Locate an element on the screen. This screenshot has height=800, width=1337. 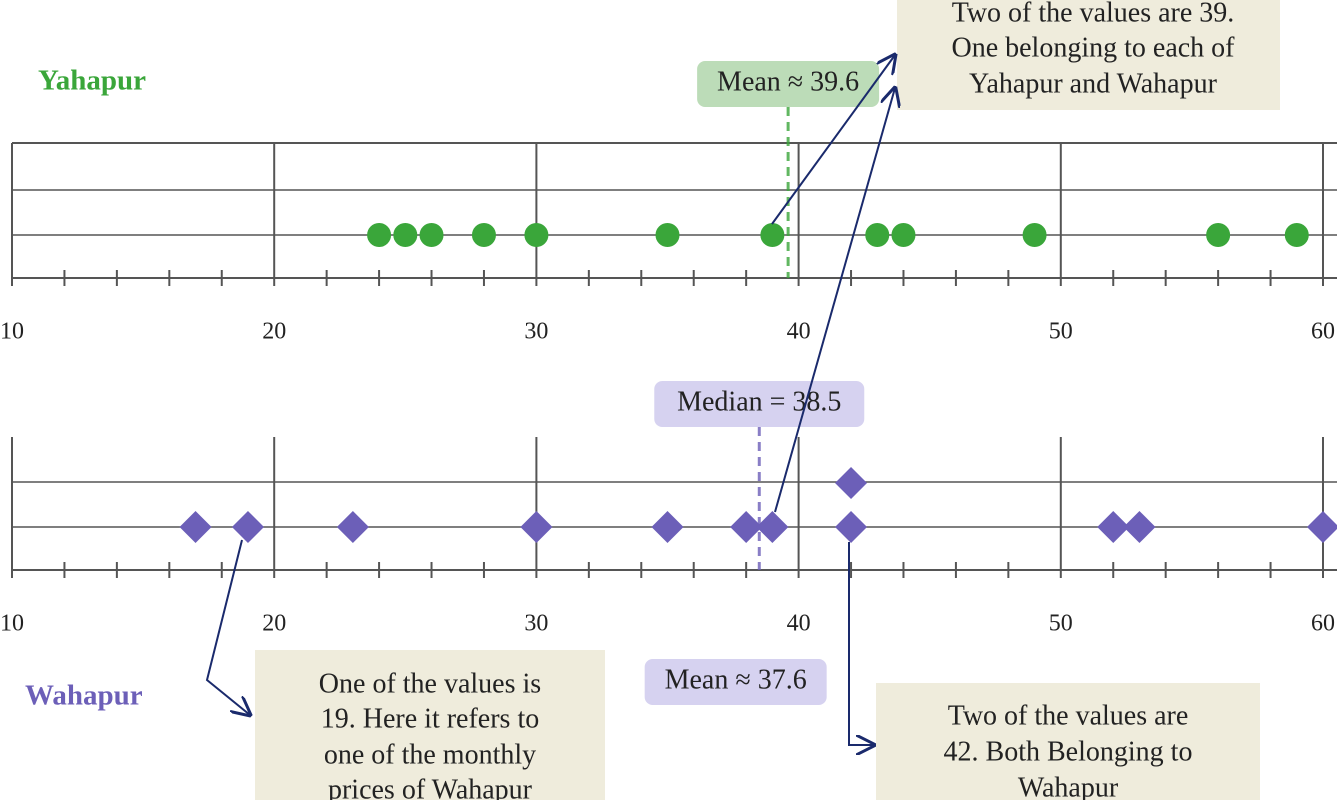
note-text: Wahapur is located at coordinates (1068, 786).